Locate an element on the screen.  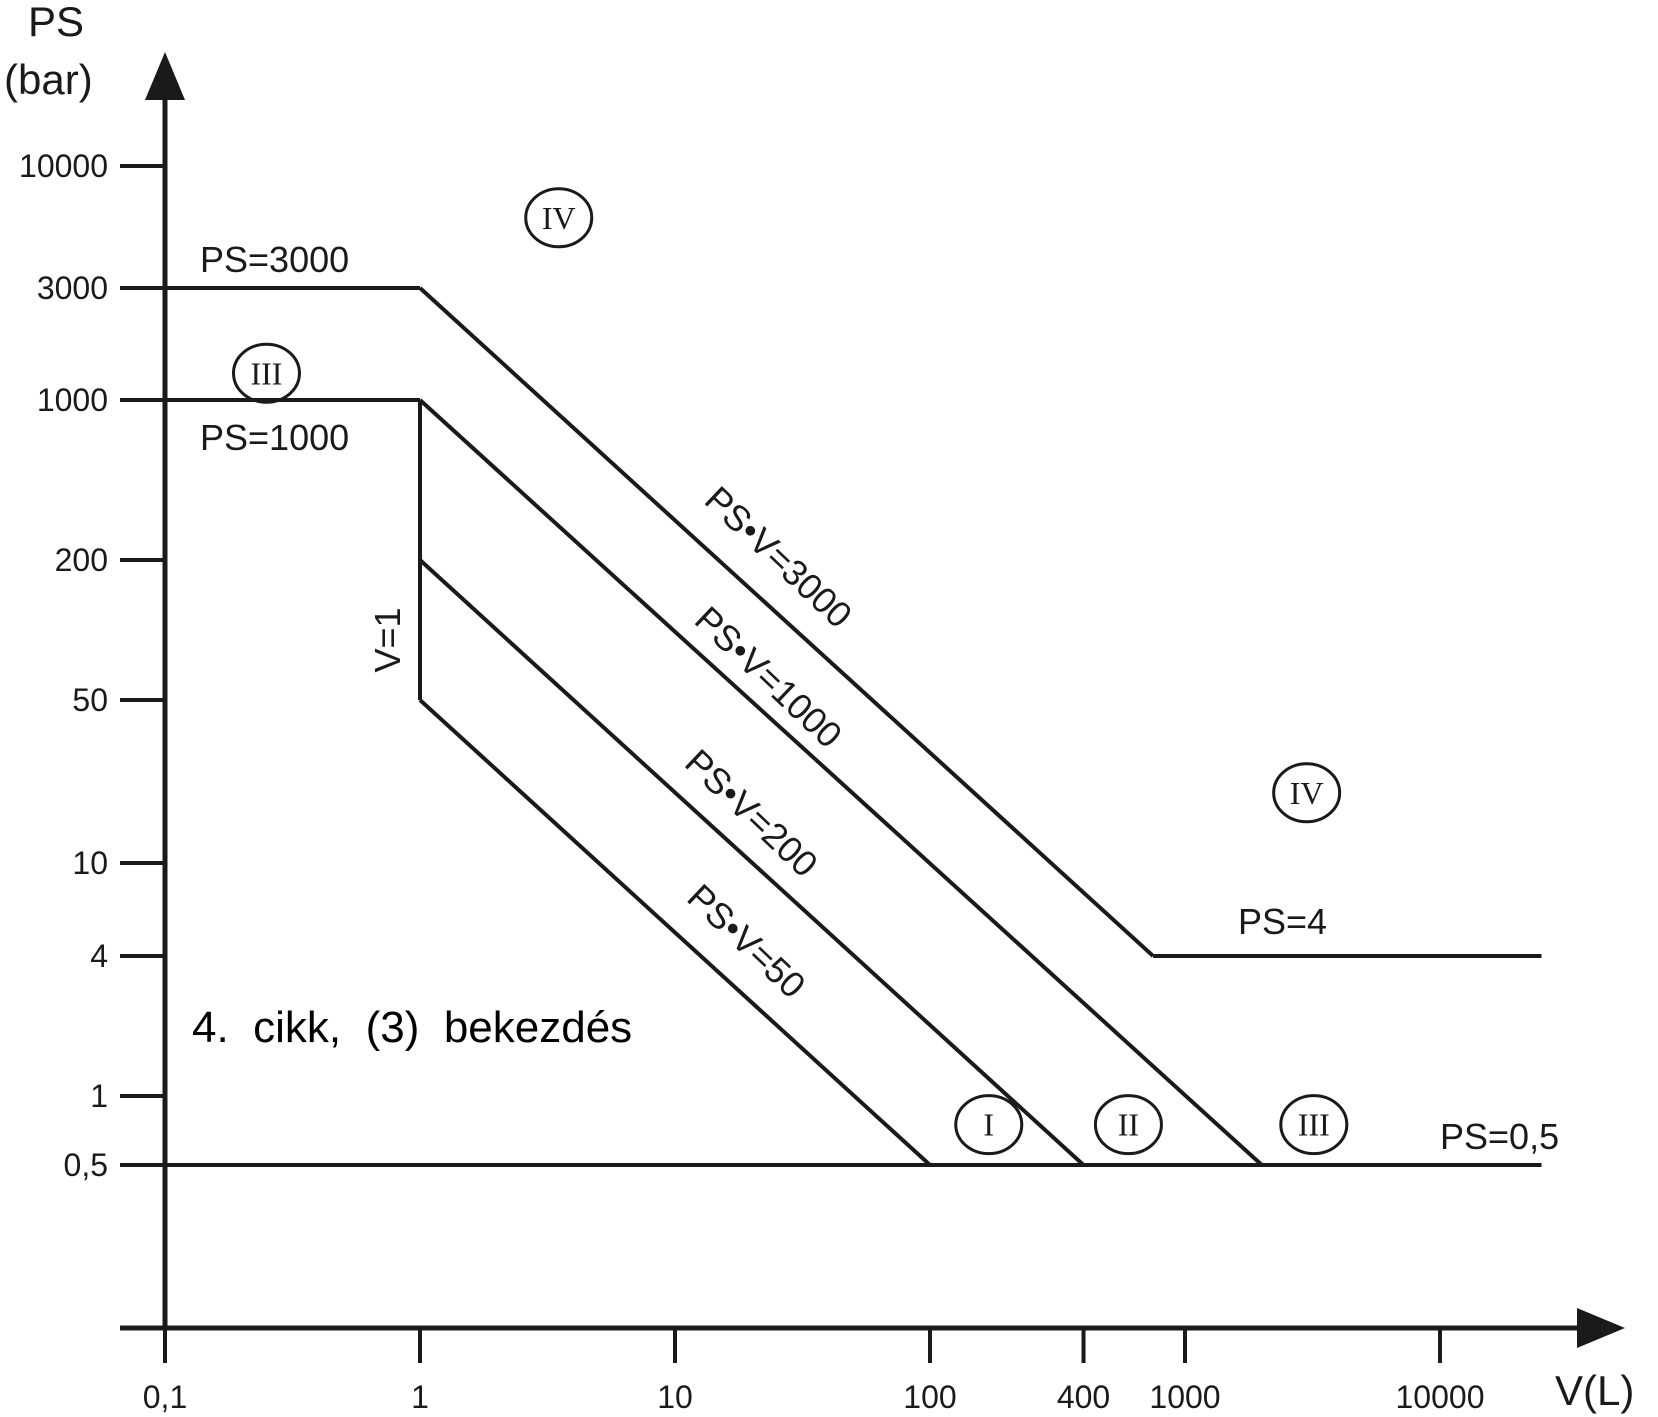
y-tick-label: 1 is located at coordinates (99, 1096).